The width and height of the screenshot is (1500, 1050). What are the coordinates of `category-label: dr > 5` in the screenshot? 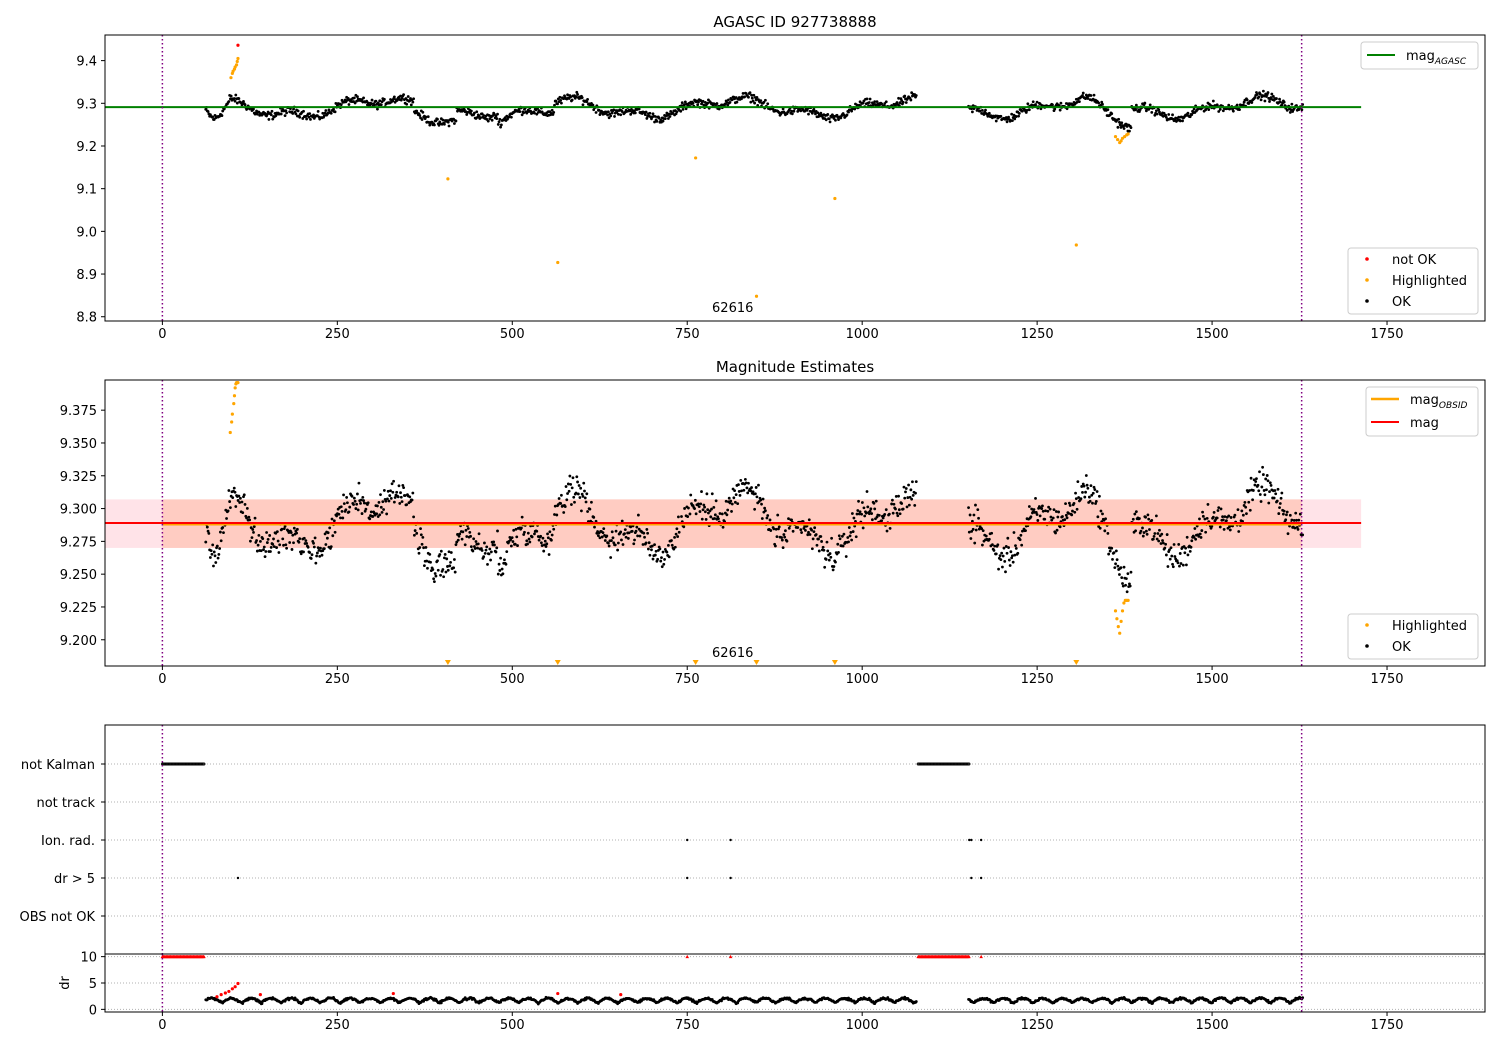 It's located at (74, 879).